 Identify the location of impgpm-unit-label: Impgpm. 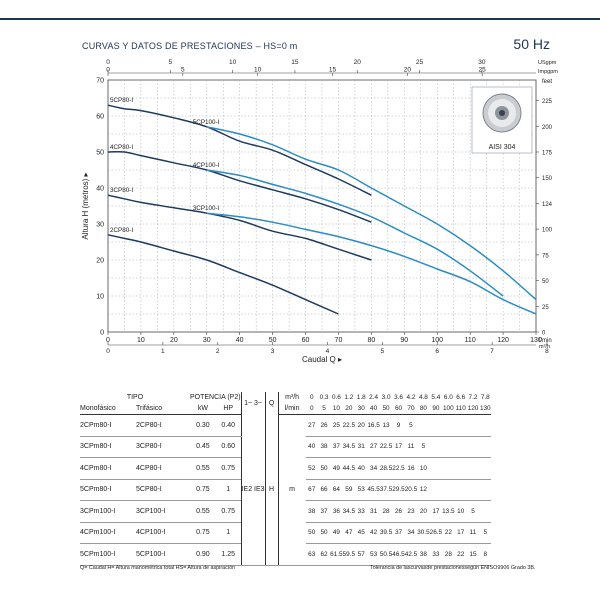
(548, 72).